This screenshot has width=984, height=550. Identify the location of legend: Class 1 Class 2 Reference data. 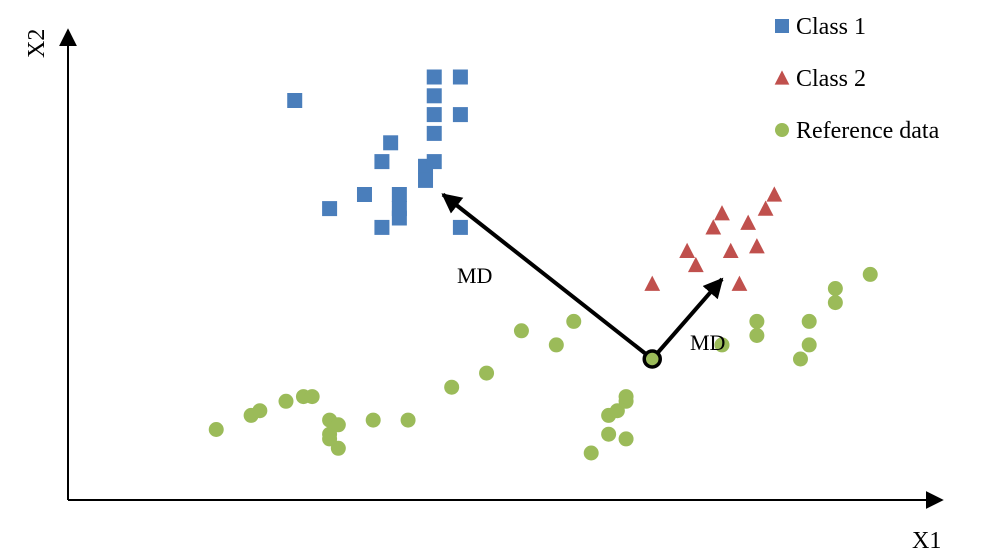
(857, 79).